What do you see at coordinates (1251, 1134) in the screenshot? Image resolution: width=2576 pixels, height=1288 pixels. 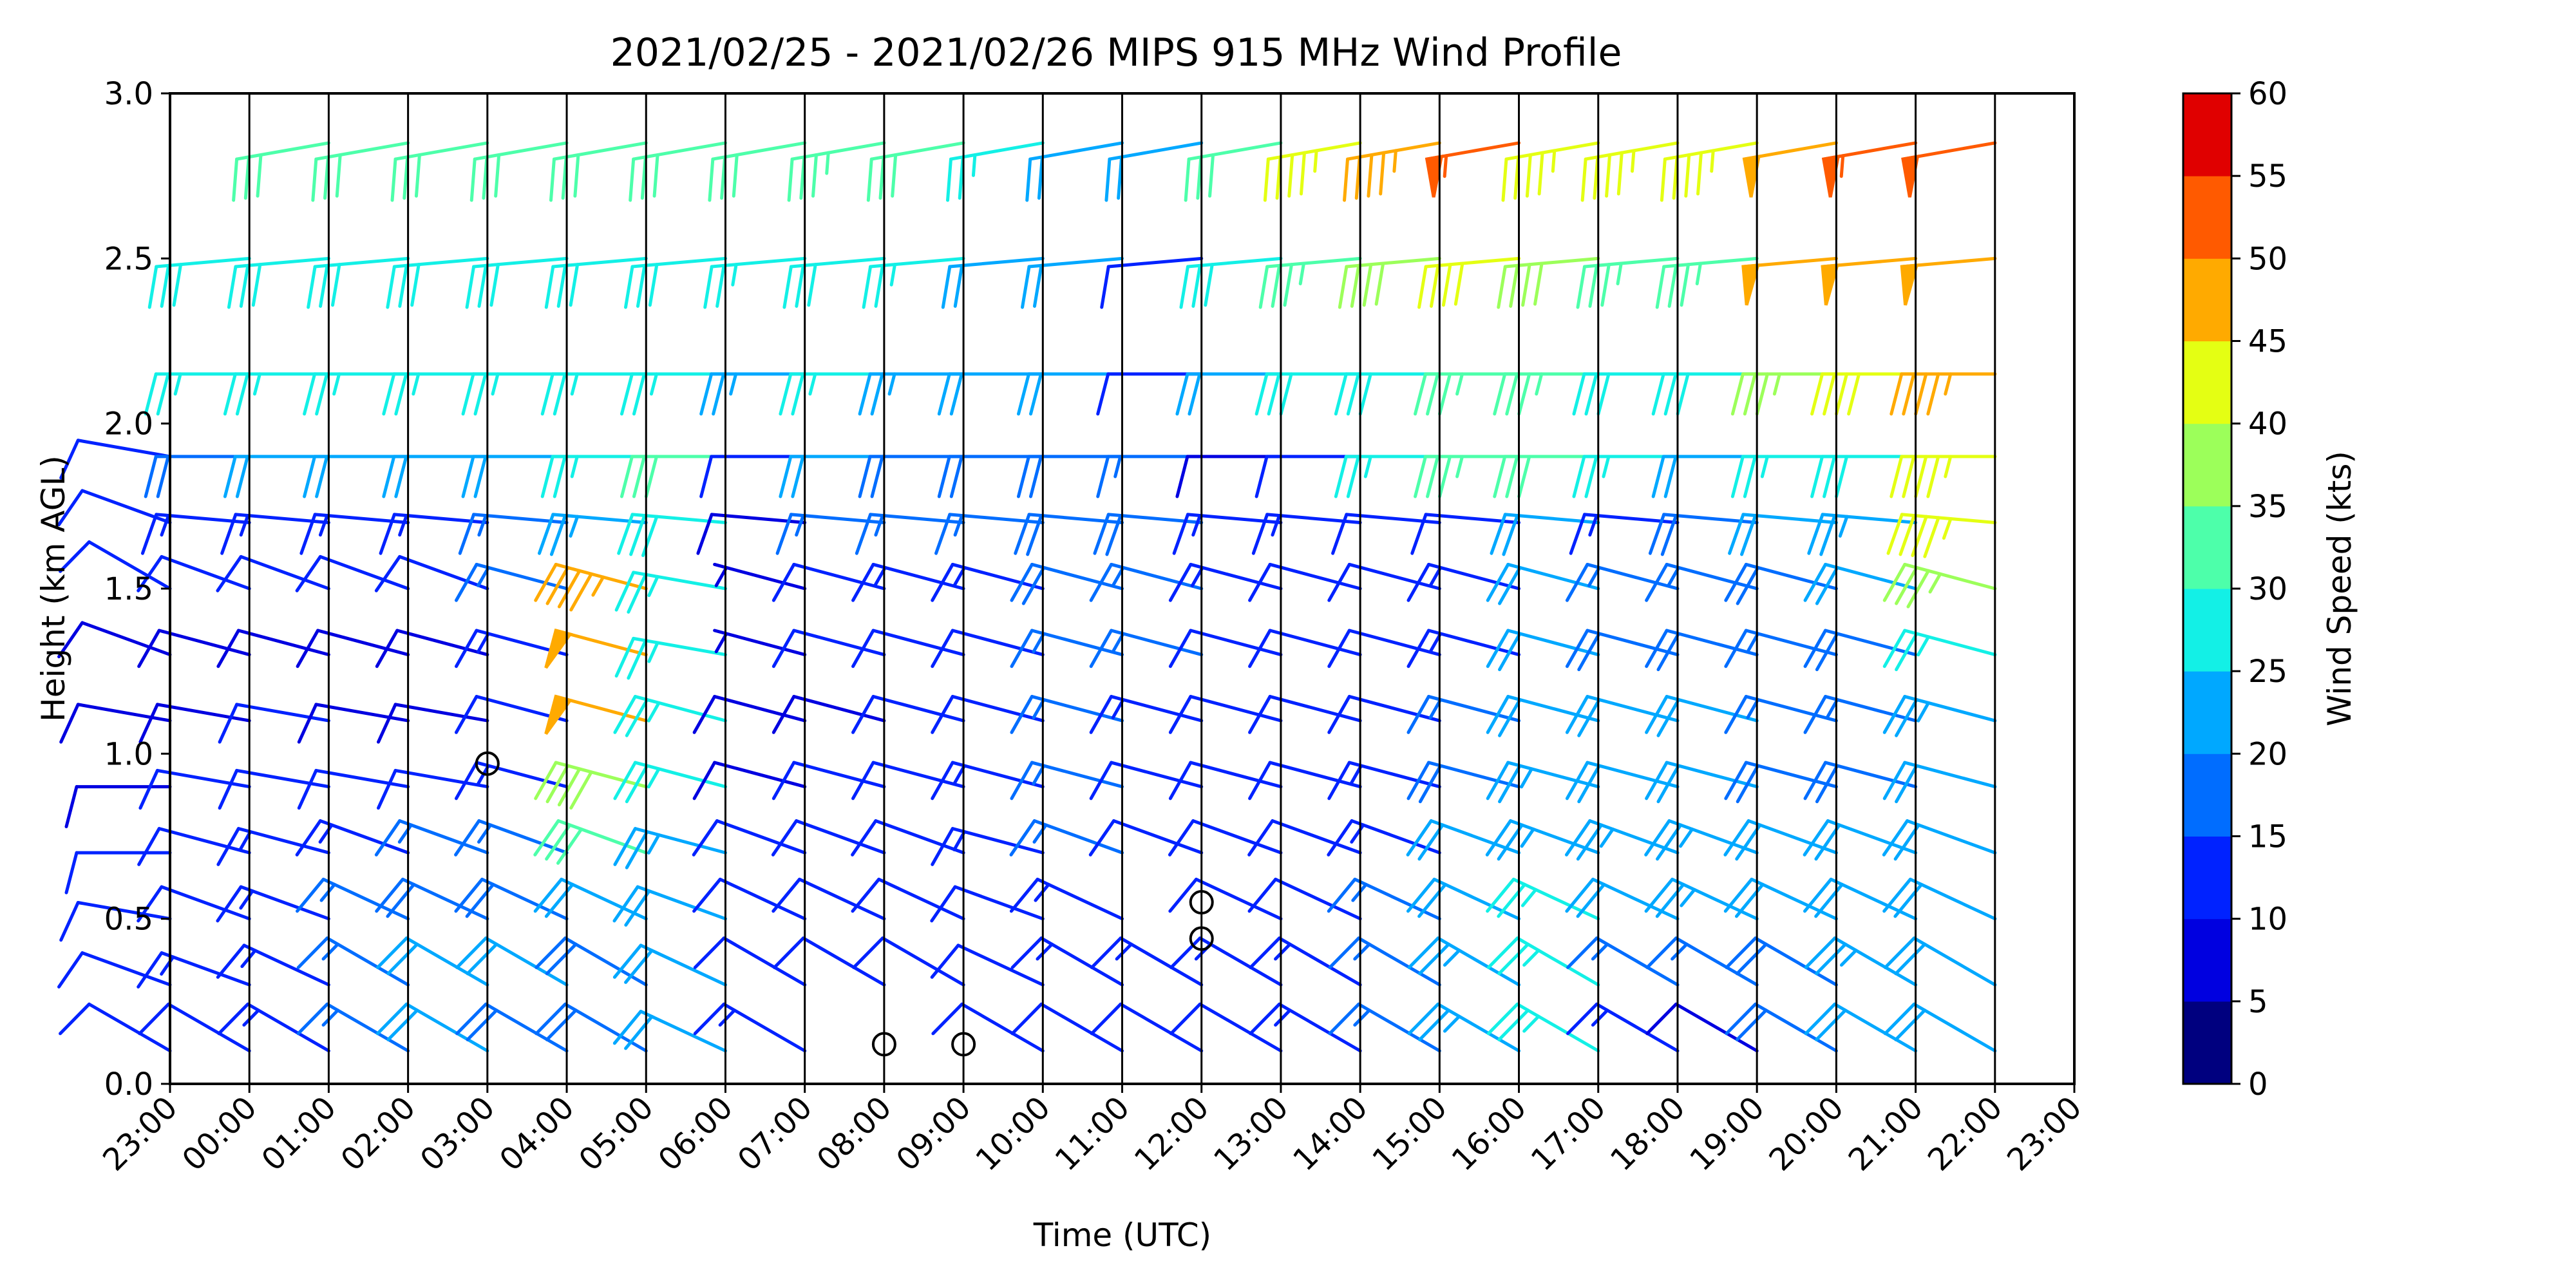 I see `x-tick-label: 13:00` at bounding box center [1251, 1134].